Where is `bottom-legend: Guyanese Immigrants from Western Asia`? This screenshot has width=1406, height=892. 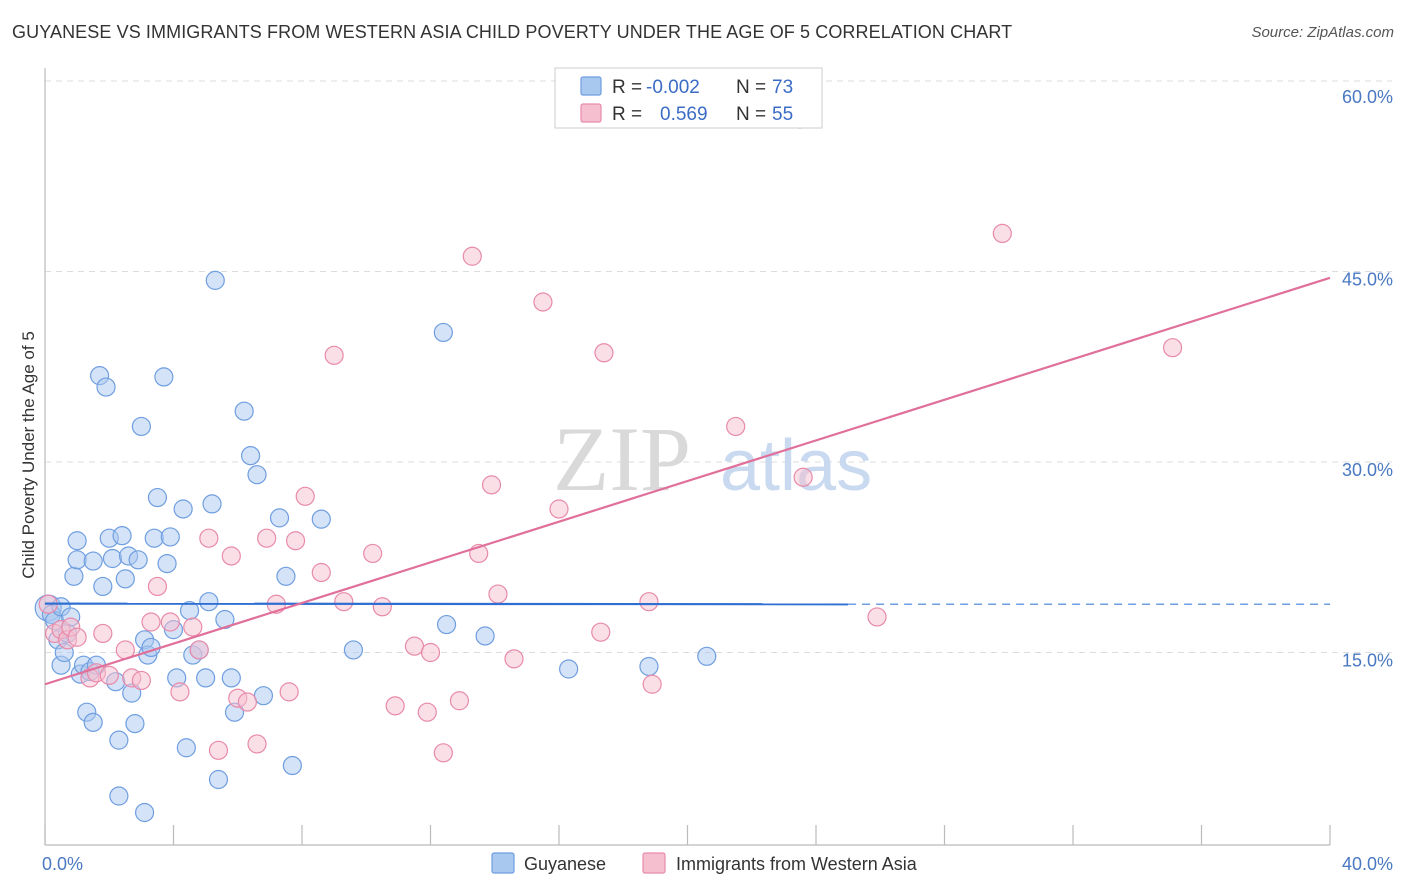
bottom-legend: Guyanese Immigrants from Western Asia is located at coordinates (704, 863).